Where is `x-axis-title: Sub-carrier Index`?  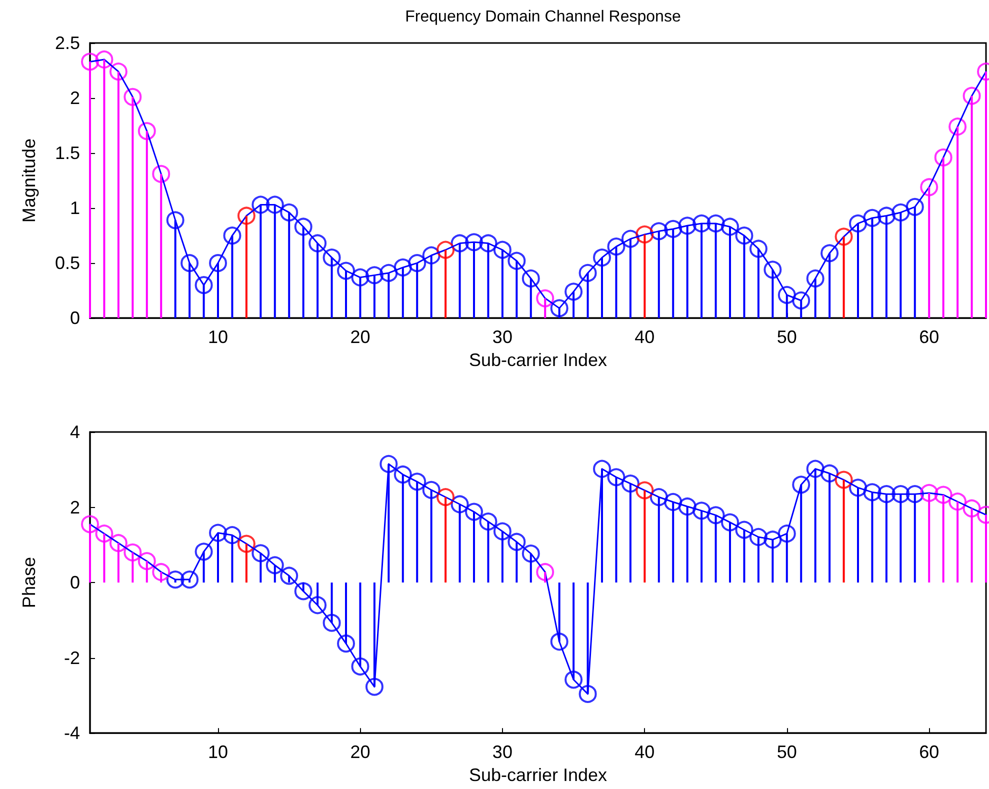 x-axis-title: Sub-carrier Index is located at coordinates (538, 775).